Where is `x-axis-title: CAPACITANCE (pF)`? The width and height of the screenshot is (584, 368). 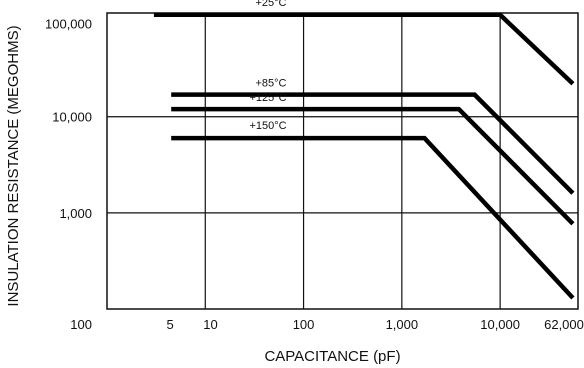
x-axis-title: CAPACITANCE (pF) is located at coordinates (332, 356).